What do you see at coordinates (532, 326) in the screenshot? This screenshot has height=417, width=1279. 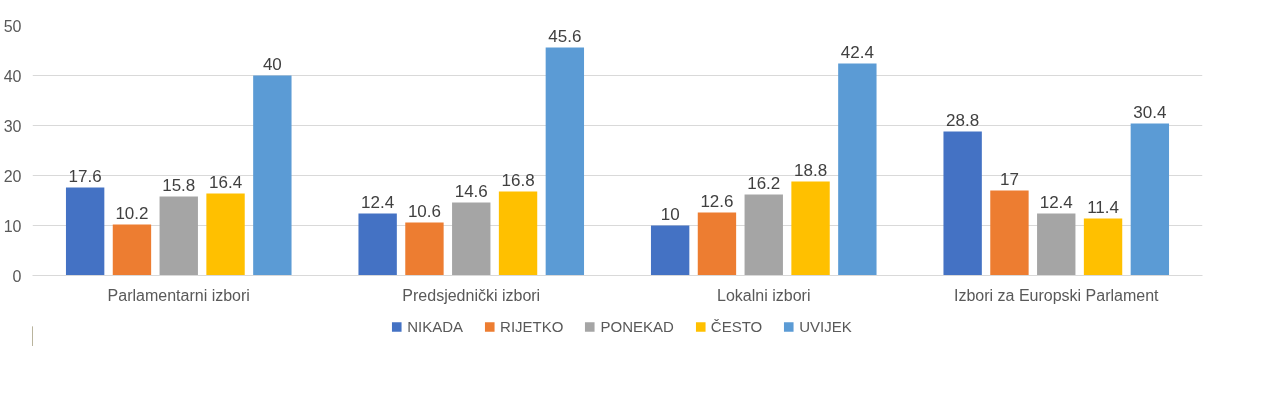 I see `legend-label: RIJETKO` at bounding box center [532, 326].